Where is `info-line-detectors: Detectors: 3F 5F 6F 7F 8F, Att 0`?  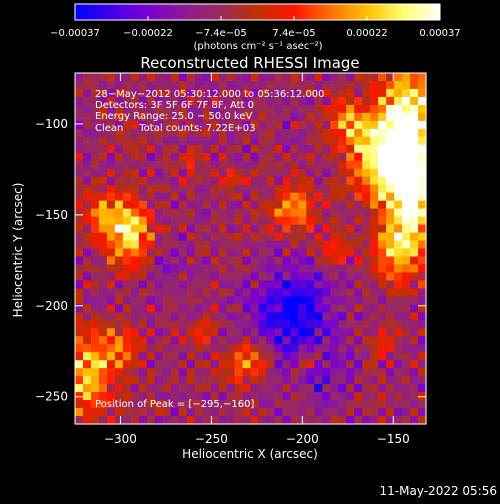
info-line-detectors: Detectors: 3F 5F 6F 7F 8F, Att 0 is located at coordinates (174, 105).